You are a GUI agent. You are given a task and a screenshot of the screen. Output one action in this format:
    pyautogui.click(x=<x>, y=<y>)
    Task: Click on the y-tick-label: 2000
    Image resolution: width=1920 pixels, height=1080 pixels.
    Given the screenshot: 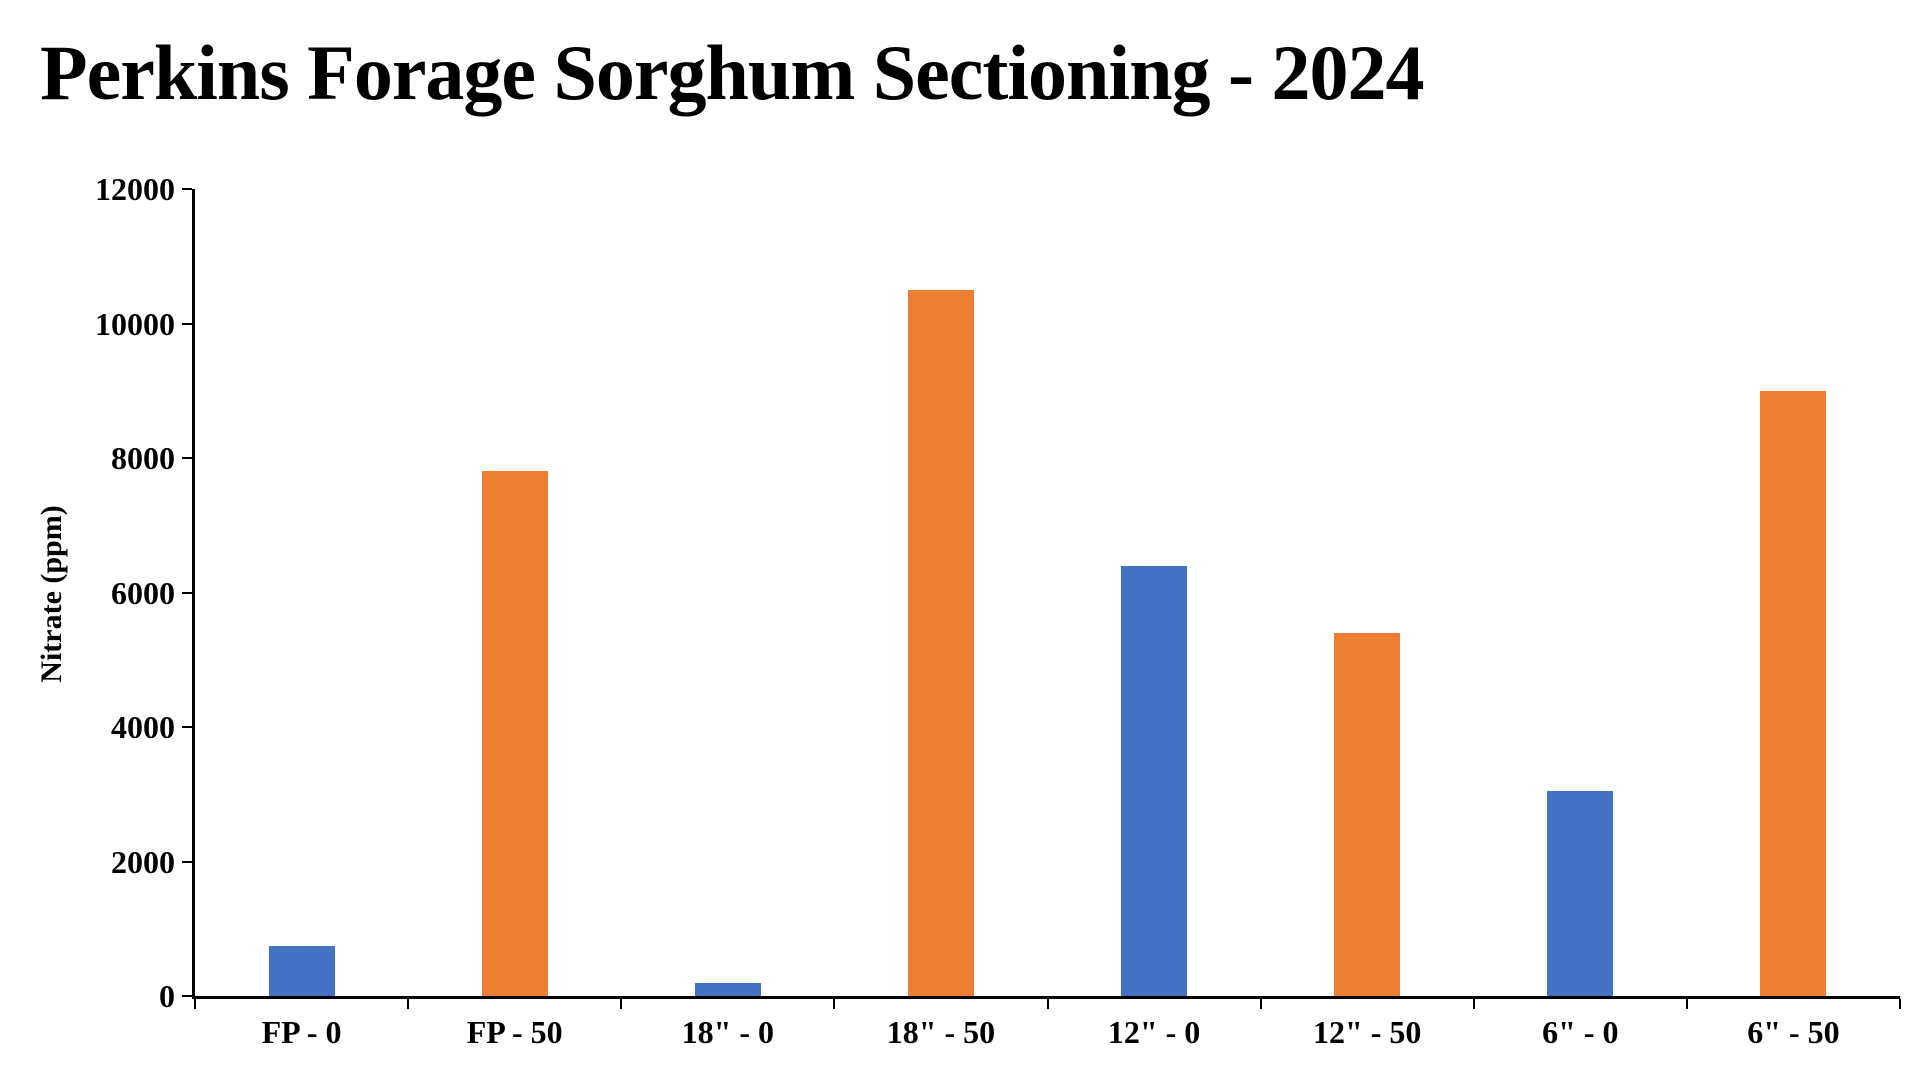 What is the action you would take?
    pyautogui.click(x=143, y=861)
    